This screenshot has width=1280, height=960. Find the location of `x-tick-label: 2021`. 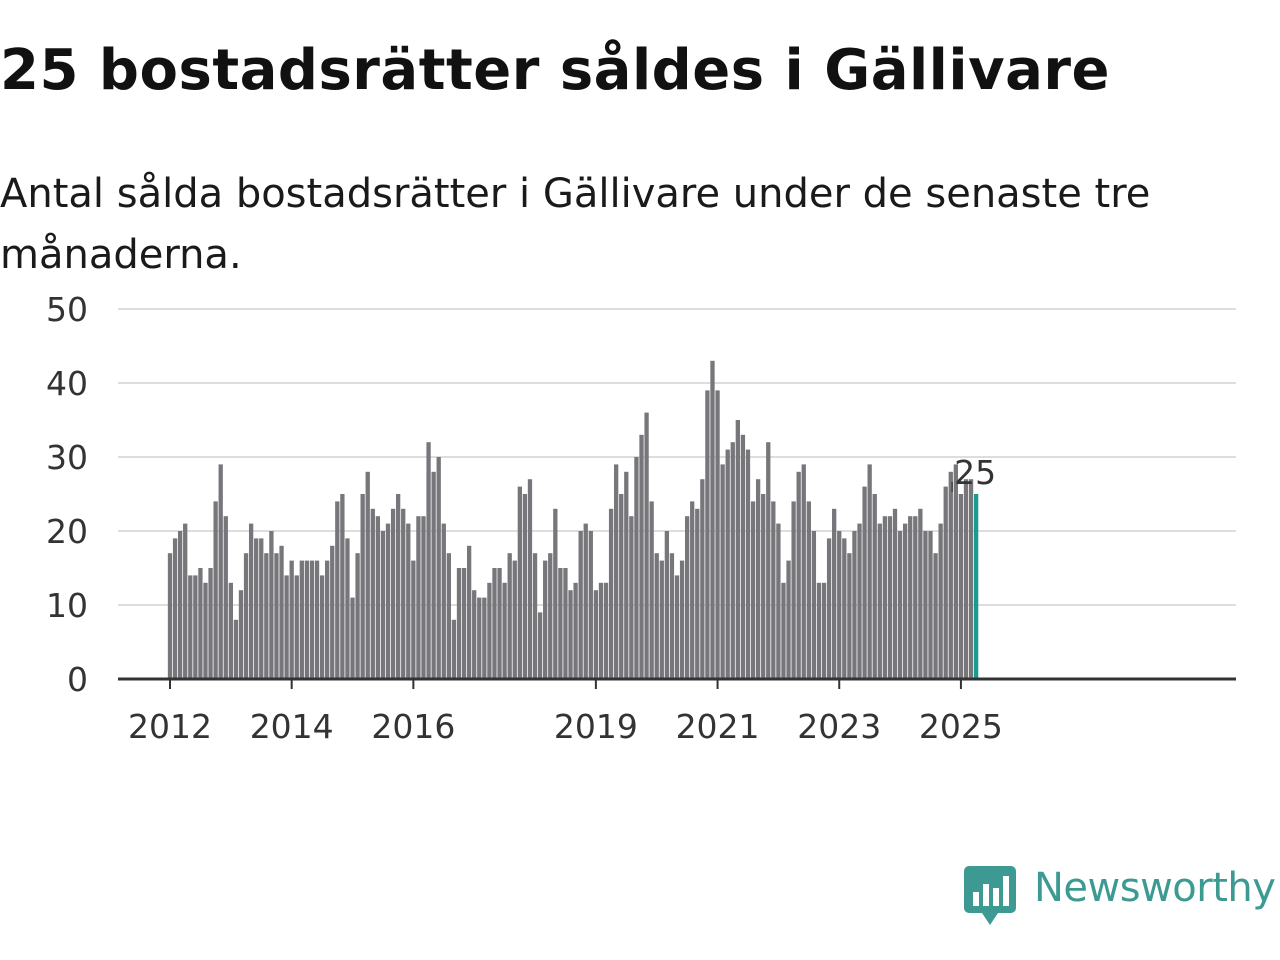

x-tick-label: 2021 is located at coordinates (718, 726).